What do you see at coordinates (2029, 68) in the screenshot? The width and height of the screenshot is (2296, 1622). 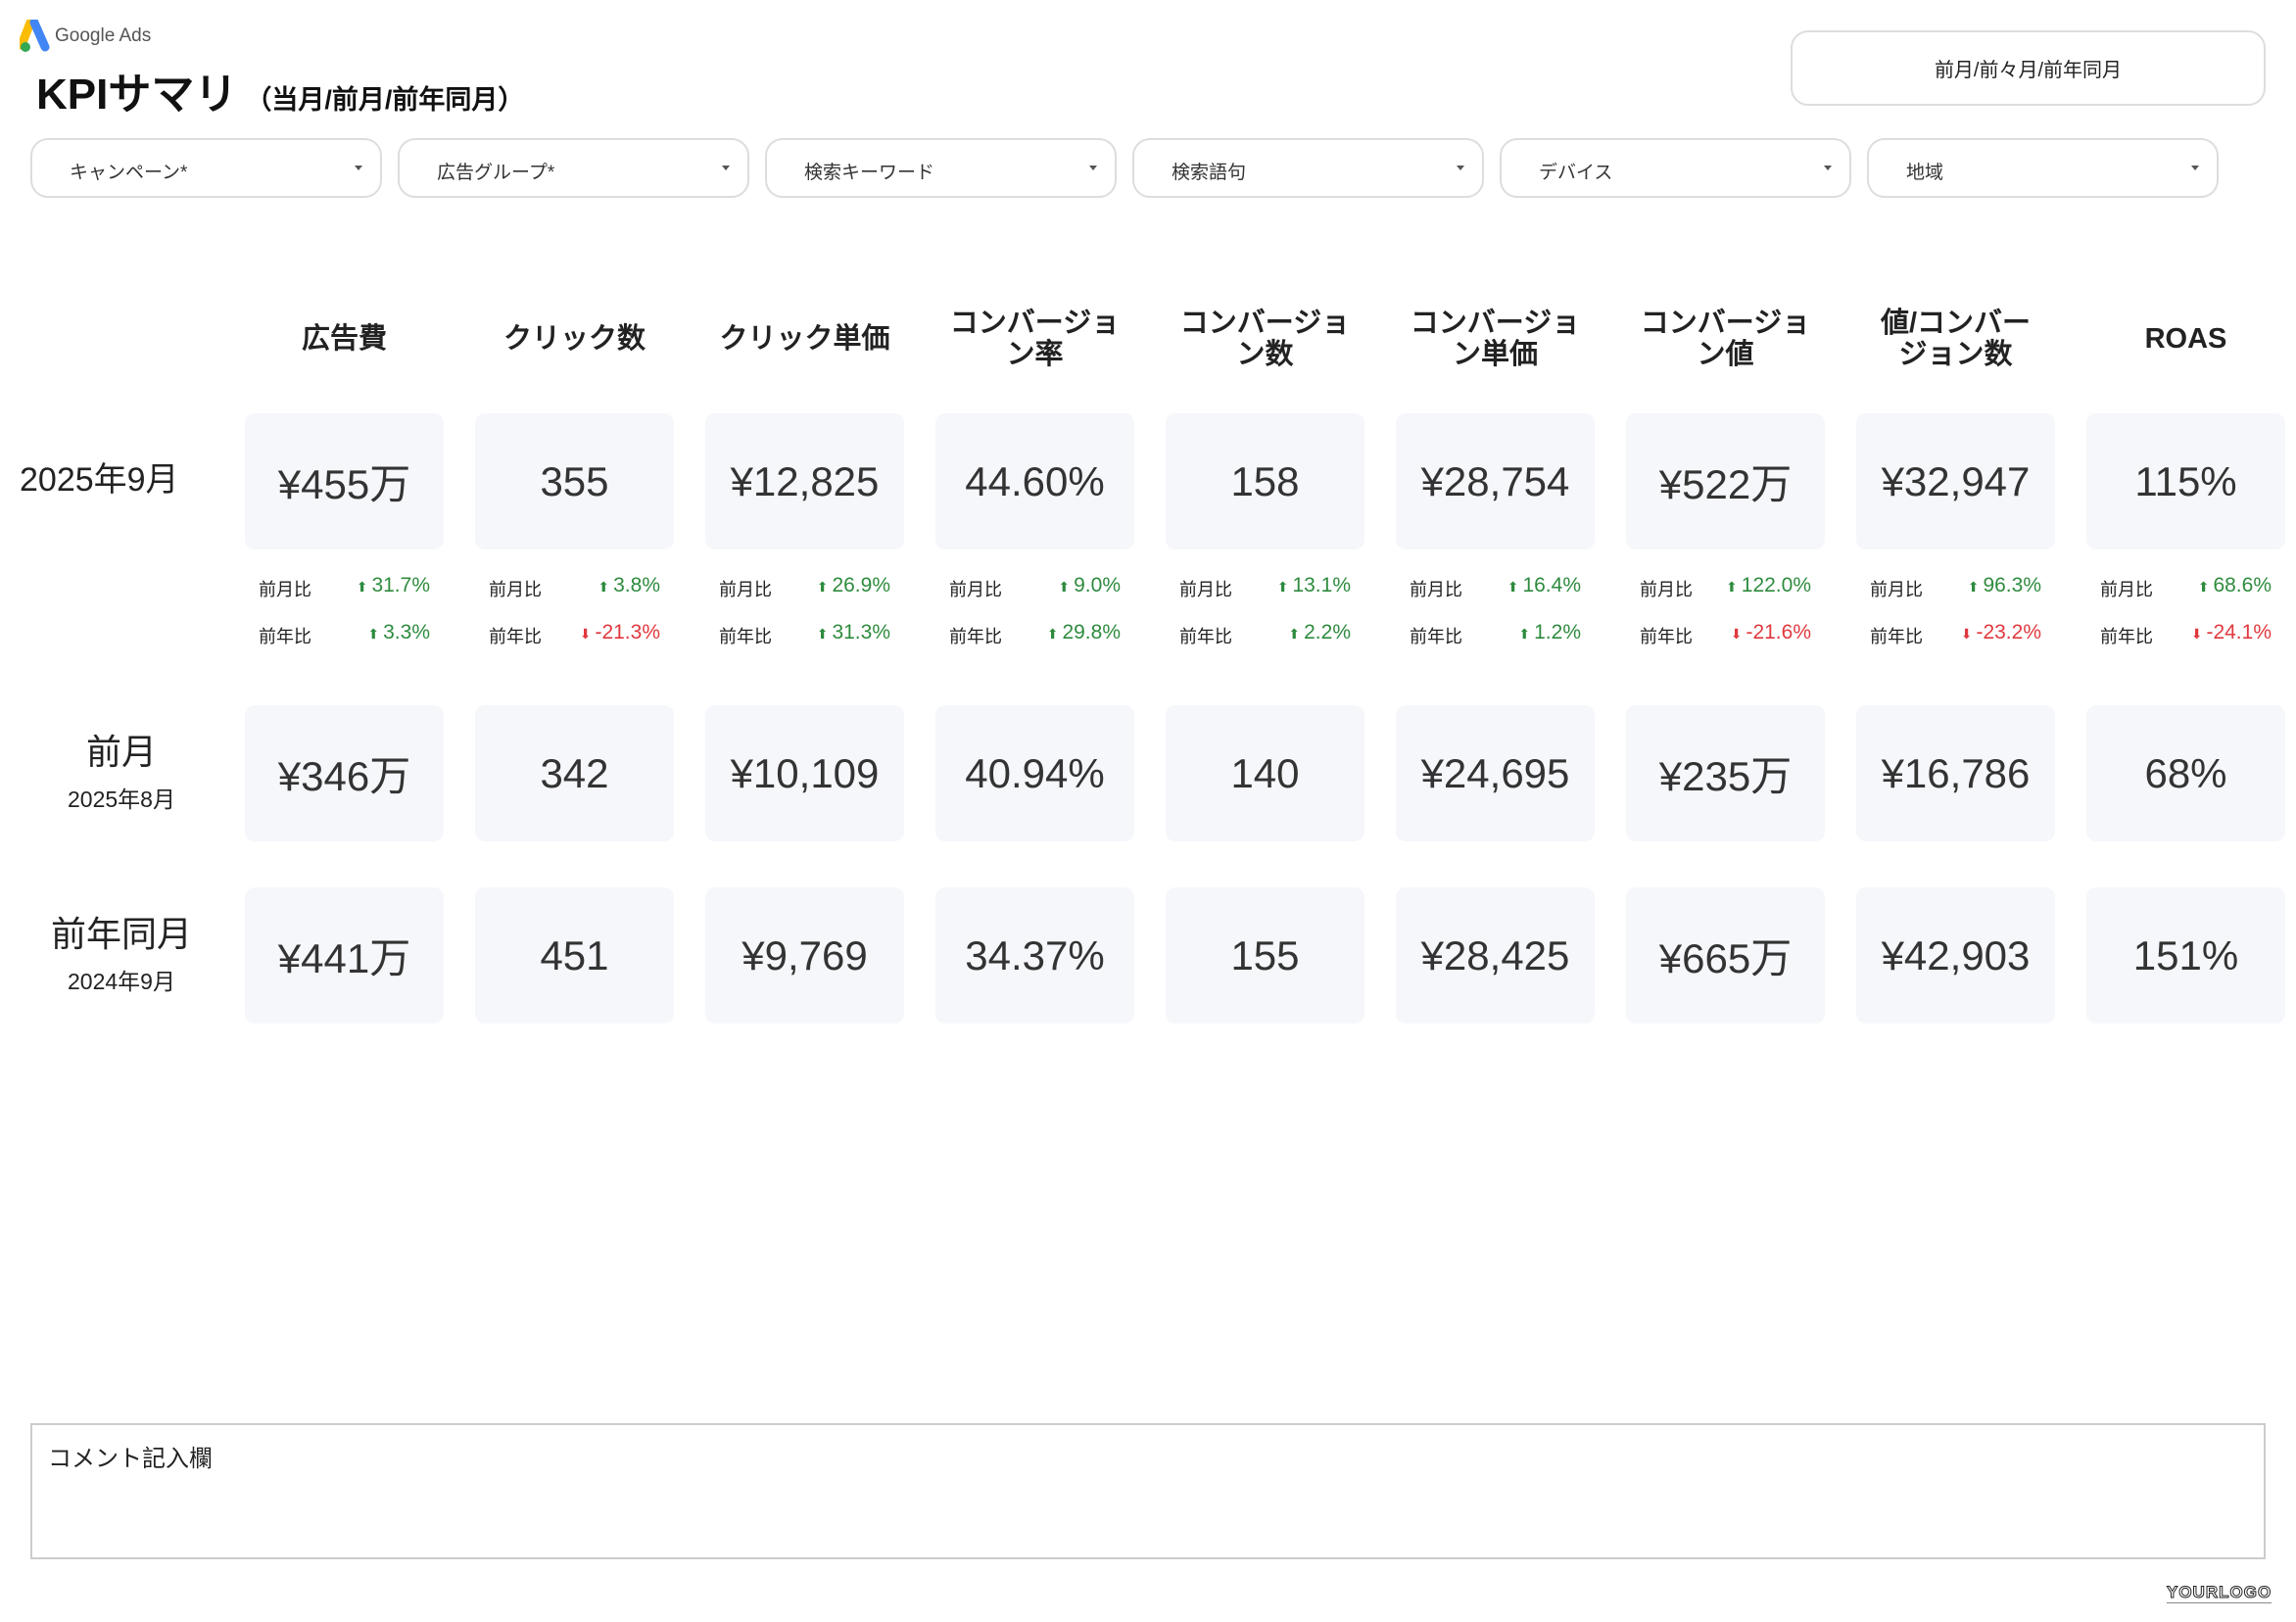 I see `period-selector-button: 前月/前々月/前年同月` at bounding box center [2029, 68].